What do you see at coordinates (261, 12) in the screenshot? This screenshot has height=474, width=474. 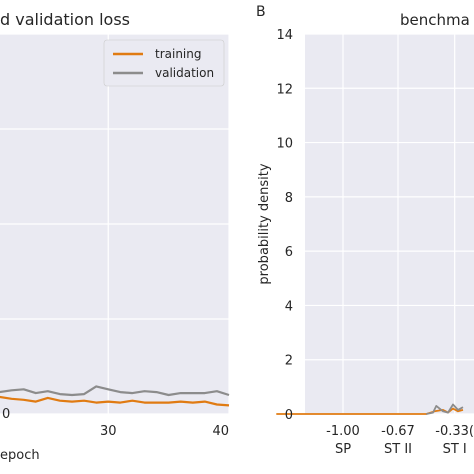 I see `panel-label-b: B` at bounding box center [261, 12].